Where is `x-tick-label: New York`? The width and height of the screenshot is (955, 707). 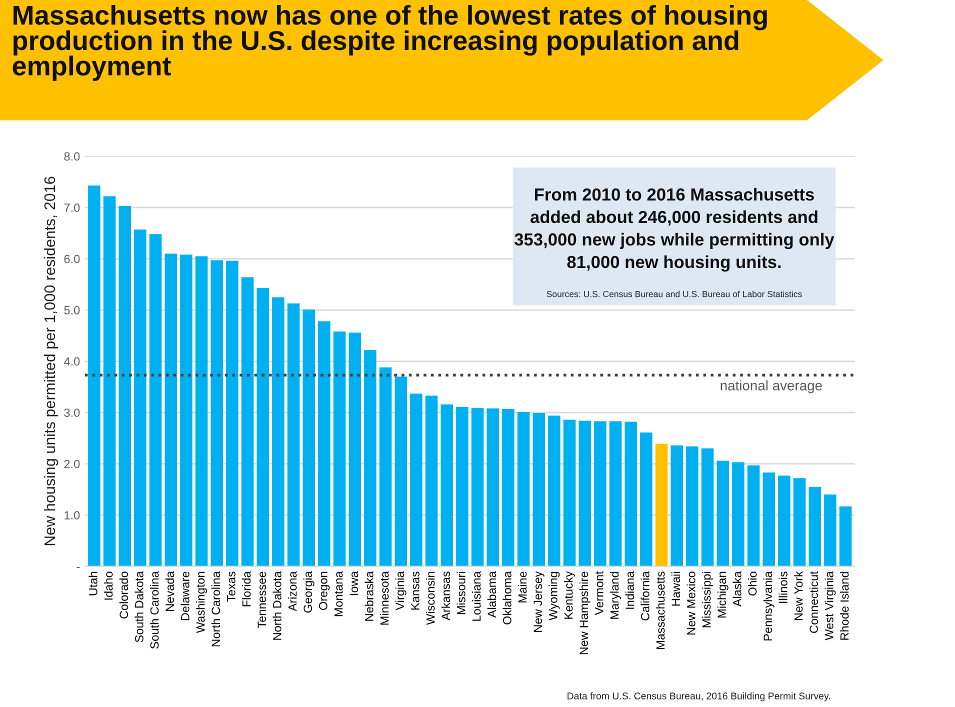
x-tick-label: New York is located at coordinates (798, 595).